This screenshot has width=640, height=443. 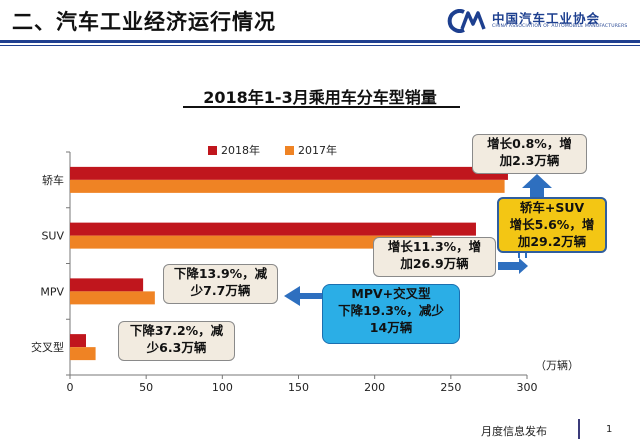 I want to click on legend-item-2017: 2017年, so click(x=311, y=150).